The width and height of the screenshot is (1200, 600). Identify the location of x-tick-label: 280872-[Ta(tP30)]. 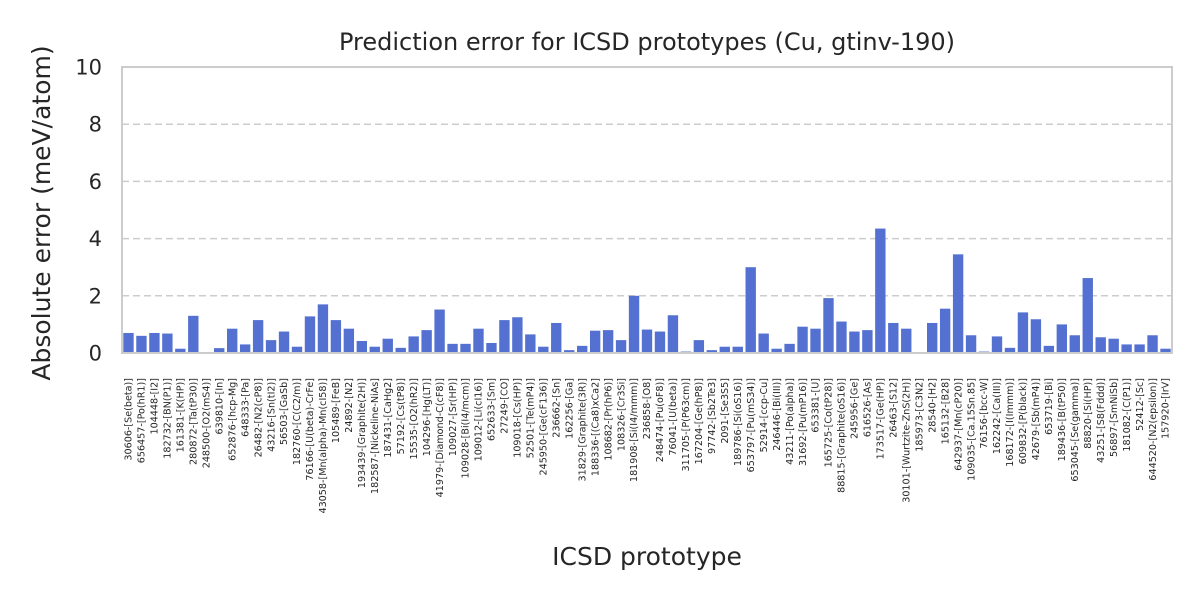
(194, 421).